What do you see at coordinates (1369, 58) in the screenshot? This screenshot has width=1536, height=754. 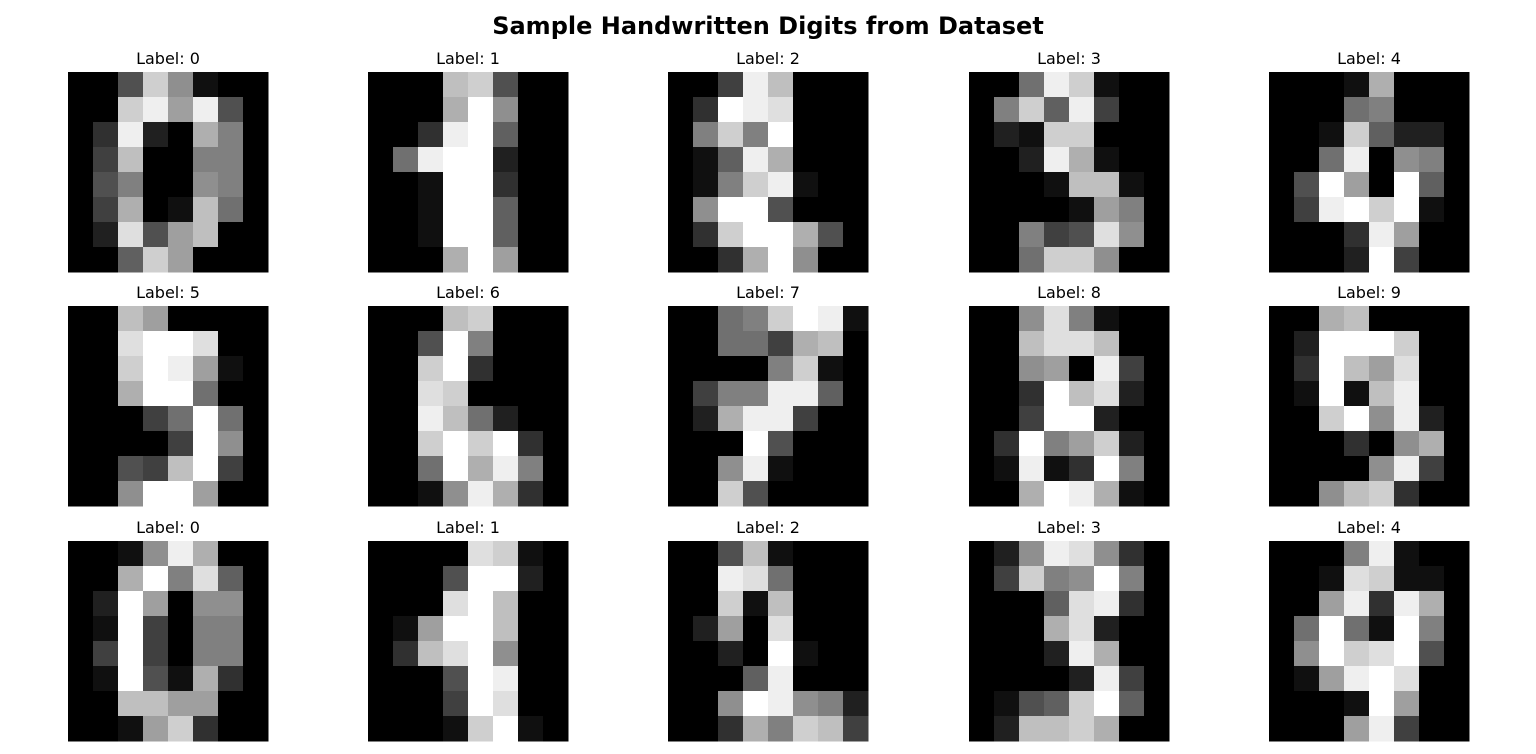 I see `panel-title: Label: 4` at bounding box center [1369, 58].